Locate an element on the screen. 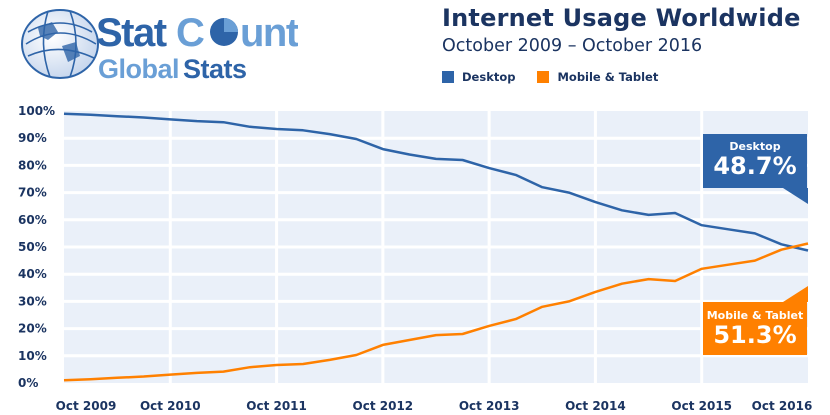 Image resolution: width=830 pixels, height=415 pixels. x-tick-label: Oct 2011 is located at coordinates (276, 406).